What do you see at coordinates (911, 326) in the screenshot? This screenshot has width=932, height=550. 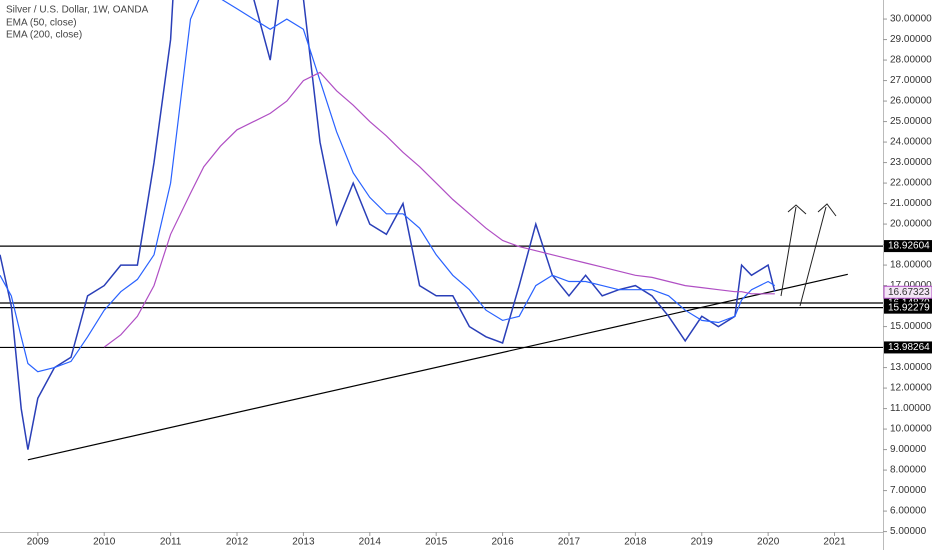 I see `y-tick-label: 15.00000` at bounding box center [911, 326].